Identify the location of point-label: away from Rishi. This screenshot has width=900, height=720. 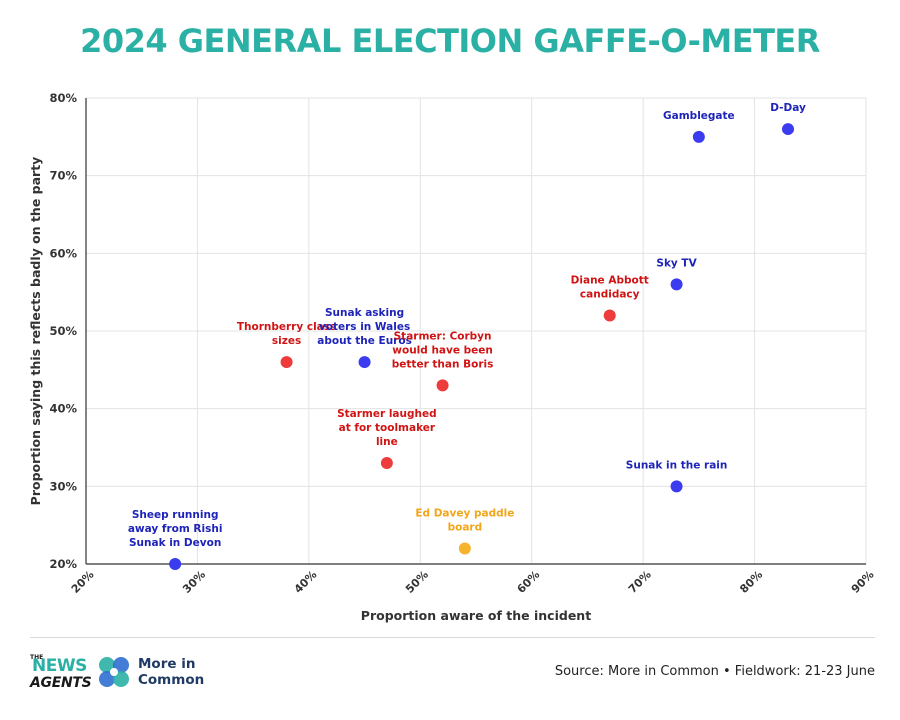
(175, 529).